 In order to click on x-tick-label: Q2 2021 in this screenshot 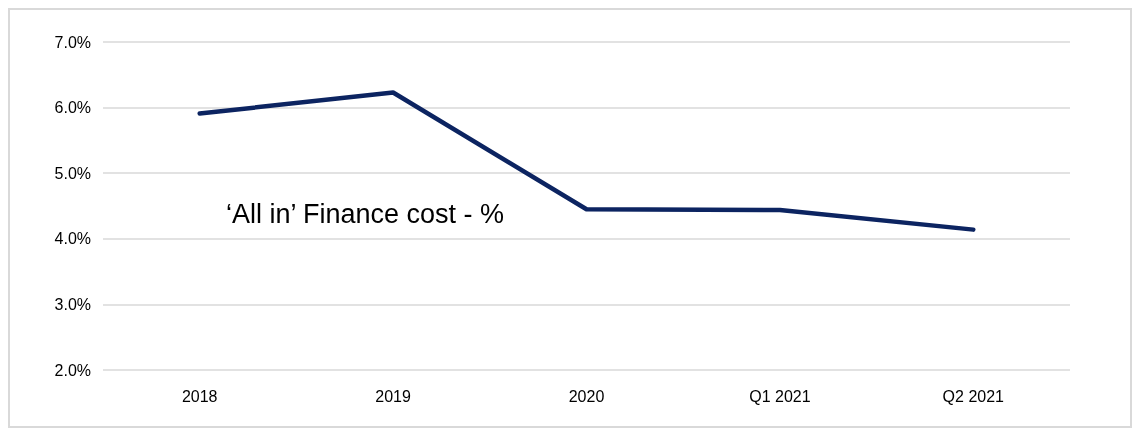, I will do `click(973, 396)`.